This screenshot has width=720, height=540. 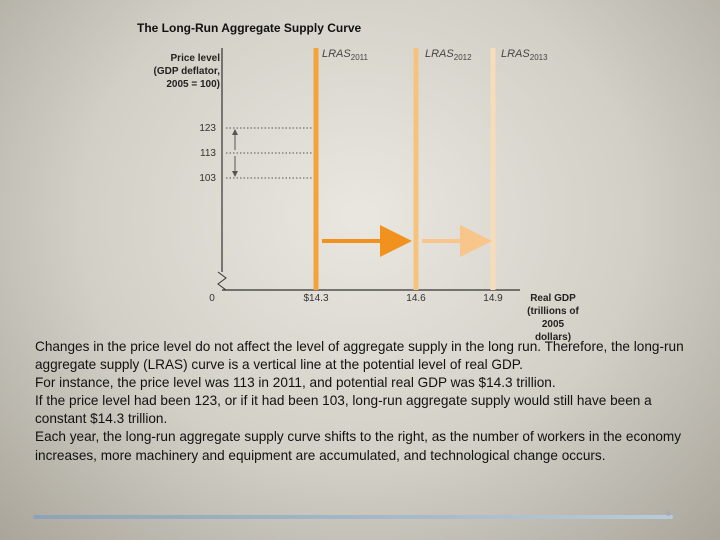 What do you see at coordinates (193, 84) in the screenshot?
I see `y-axis-label-line-3: 2005 = 100)` at bounding box center [193, 84].